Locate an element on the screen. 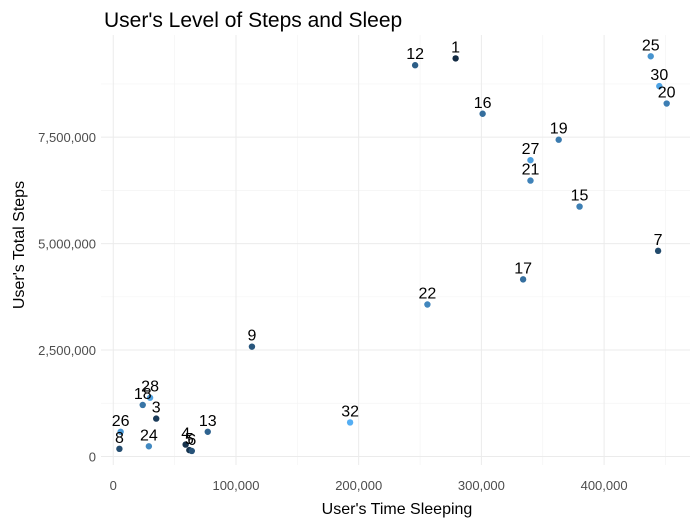 This screenshot has height=527, width=700. point-label: 26 is located at coordinates (121, 421).